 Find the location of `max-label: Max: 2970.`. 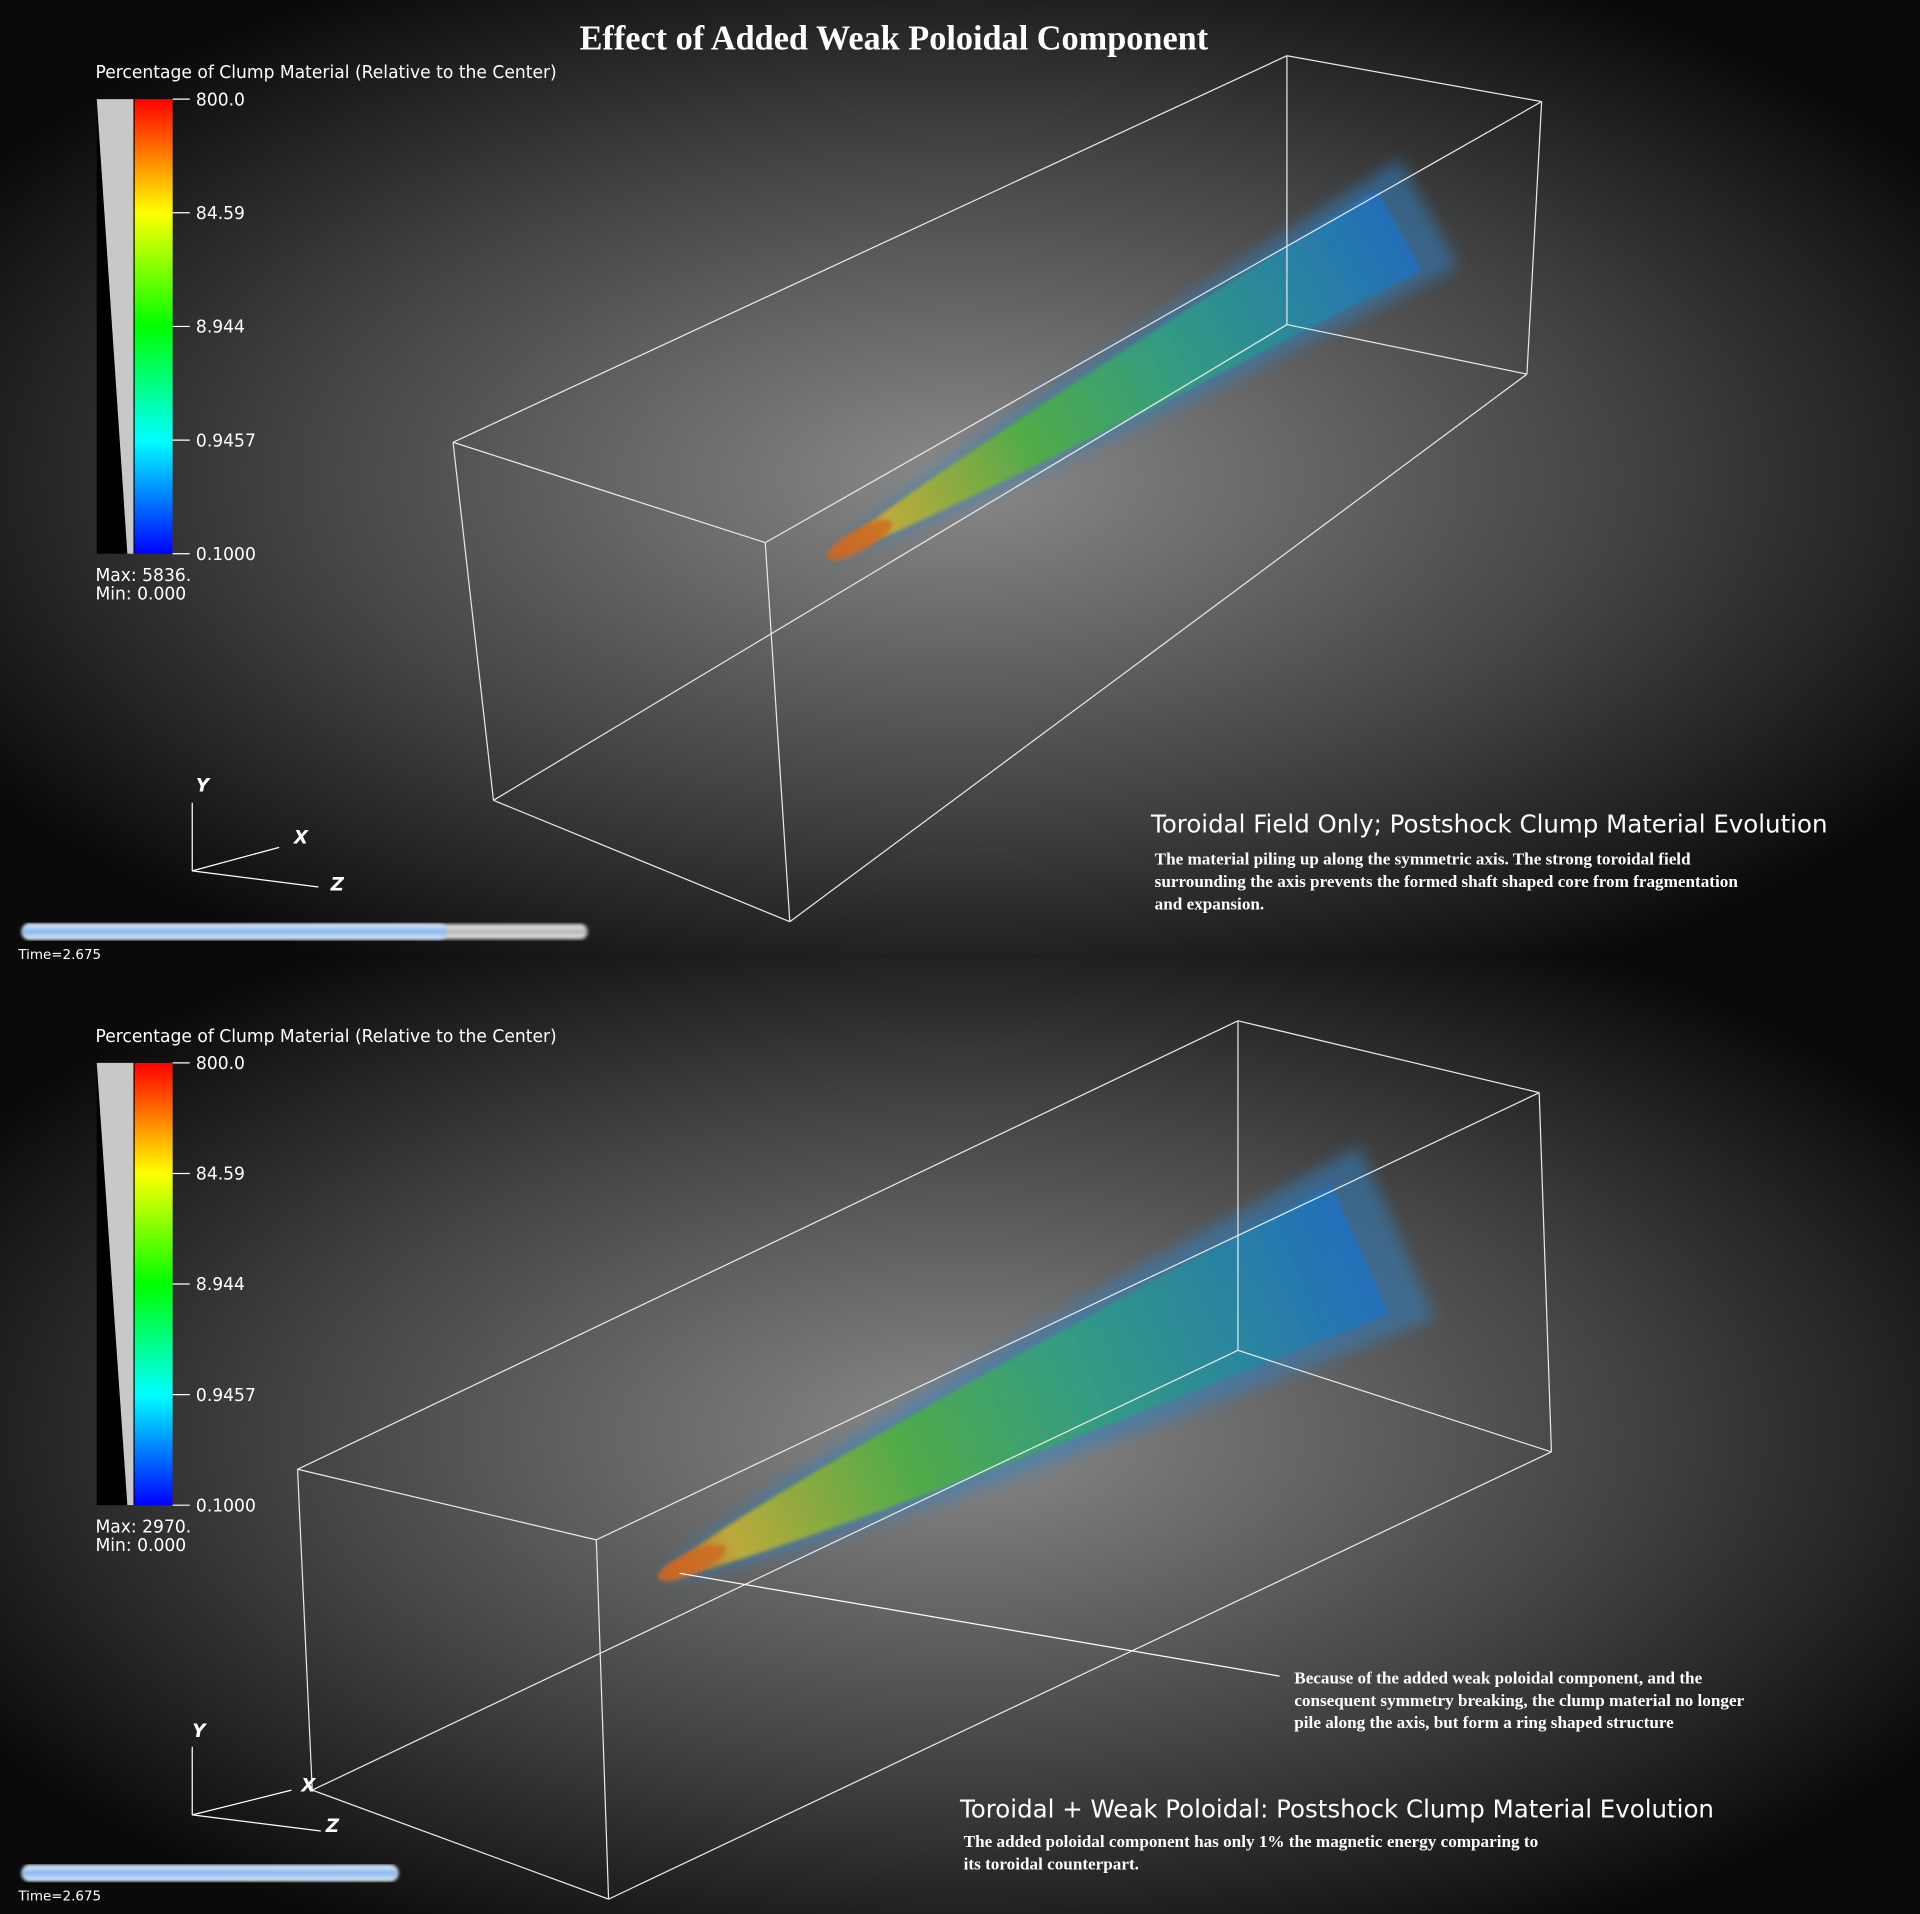

max-label: Max: 2970. is located at coordinates (144, 1527).